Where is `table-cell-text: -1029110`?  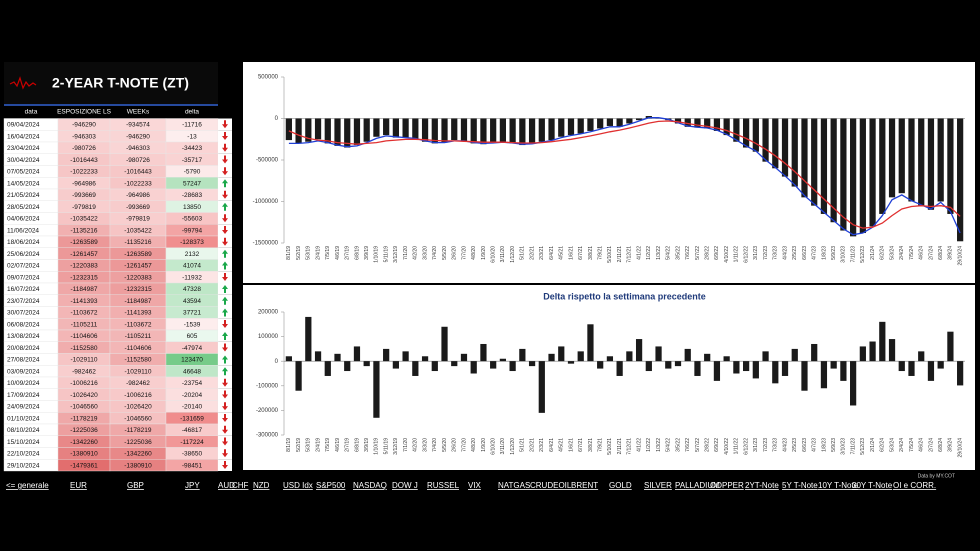 table-cell-text: -1029110 is located at coordinates (84, 360).